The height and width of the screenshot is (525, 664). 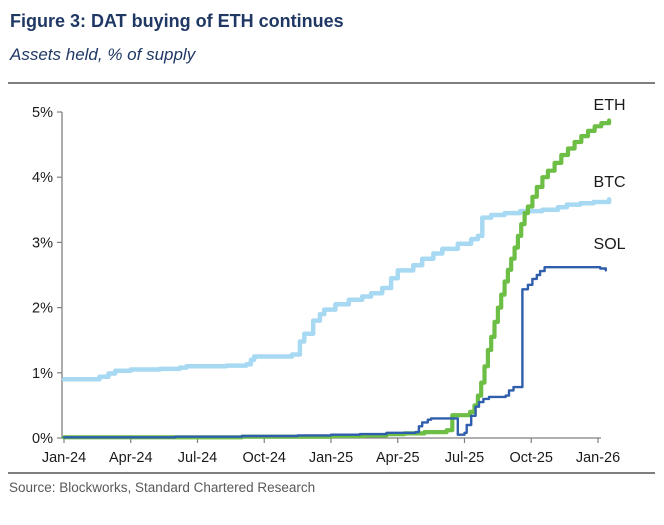 I want to click on y-tick-label: 1%, so click(x=42, y=374).